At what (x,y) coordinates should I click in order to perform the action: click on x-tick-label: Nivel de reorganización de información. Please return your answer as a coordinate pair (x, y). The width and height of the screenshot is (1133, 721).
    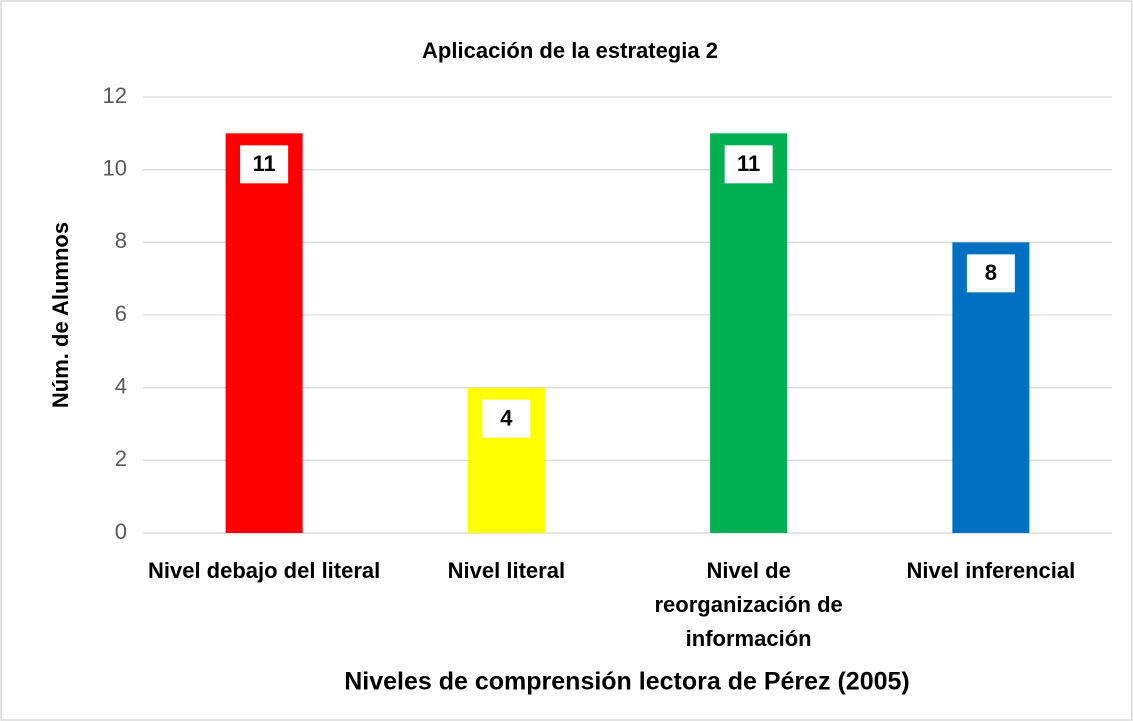
    Looking at the image, I should click on (748, 604).